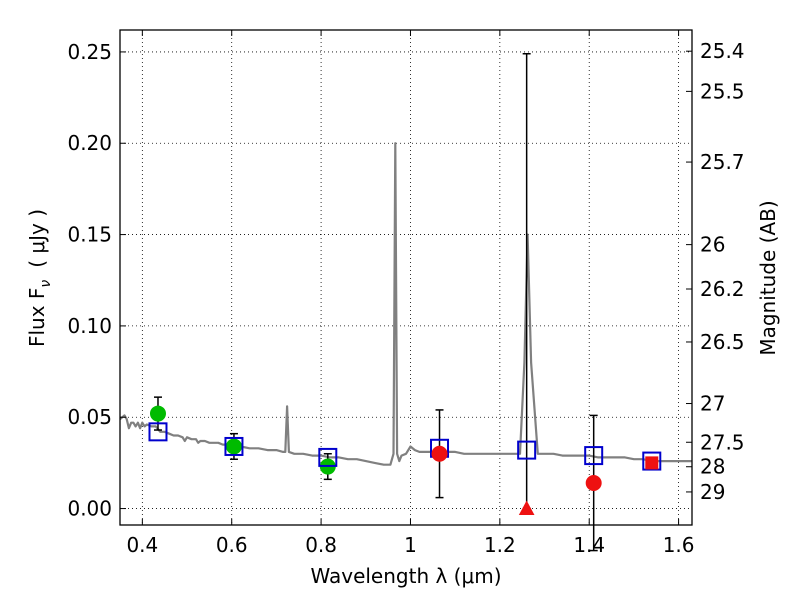 The height and width of the screenshot is (600, 800). I want to click on x-tick-label: 0.4, so click(142, 545).